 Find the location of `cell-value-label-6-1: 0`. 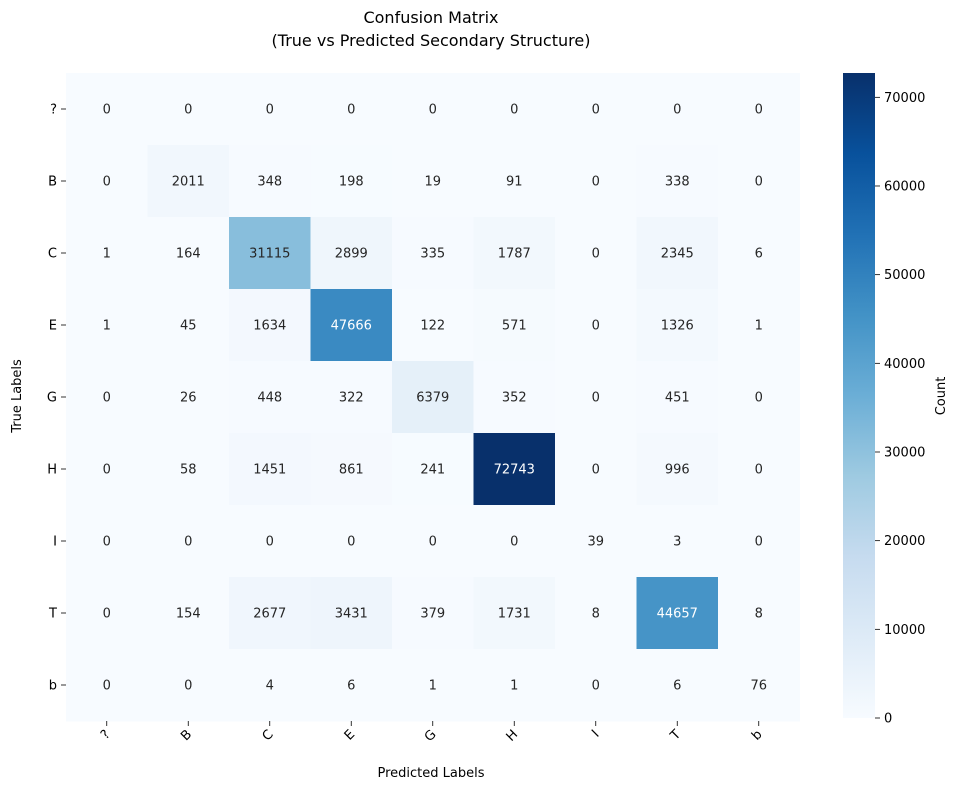

cell-value-label-6-1: 0 is located at coordinates (188, 542).